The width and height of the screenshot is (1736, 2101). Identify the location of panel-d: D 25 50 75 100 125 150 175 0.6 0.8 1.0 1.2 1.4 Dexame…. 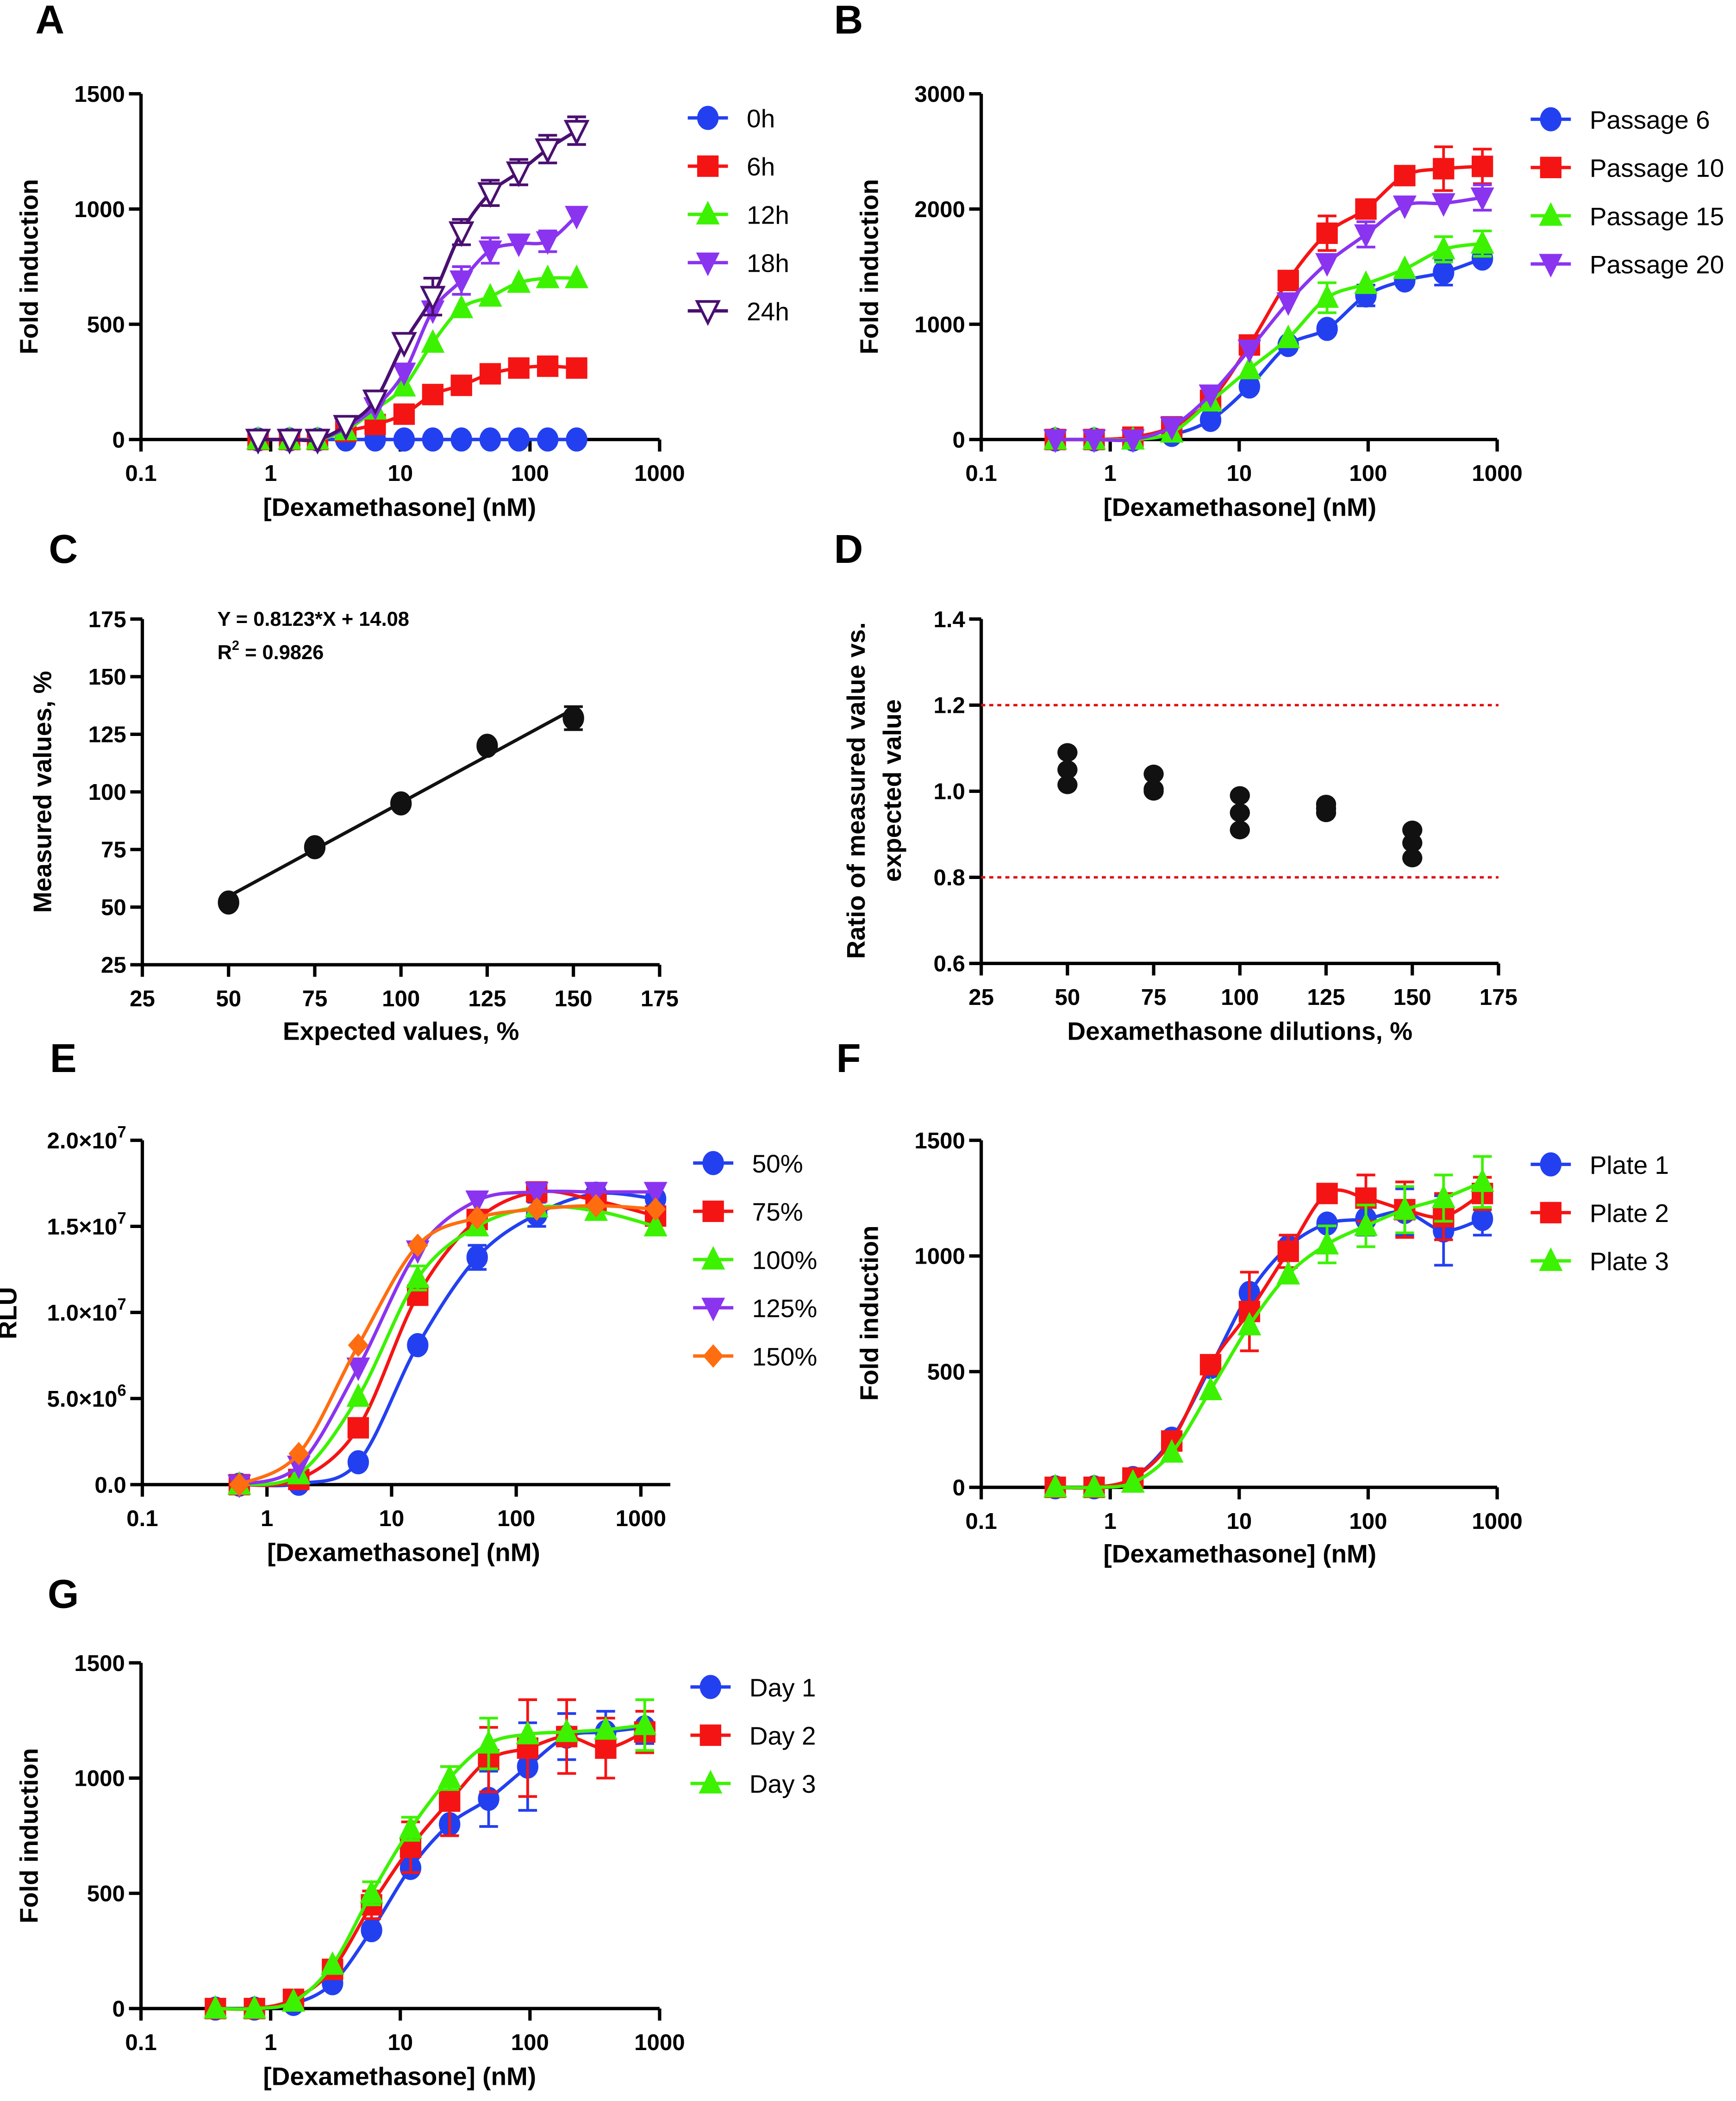
(1175, 786).